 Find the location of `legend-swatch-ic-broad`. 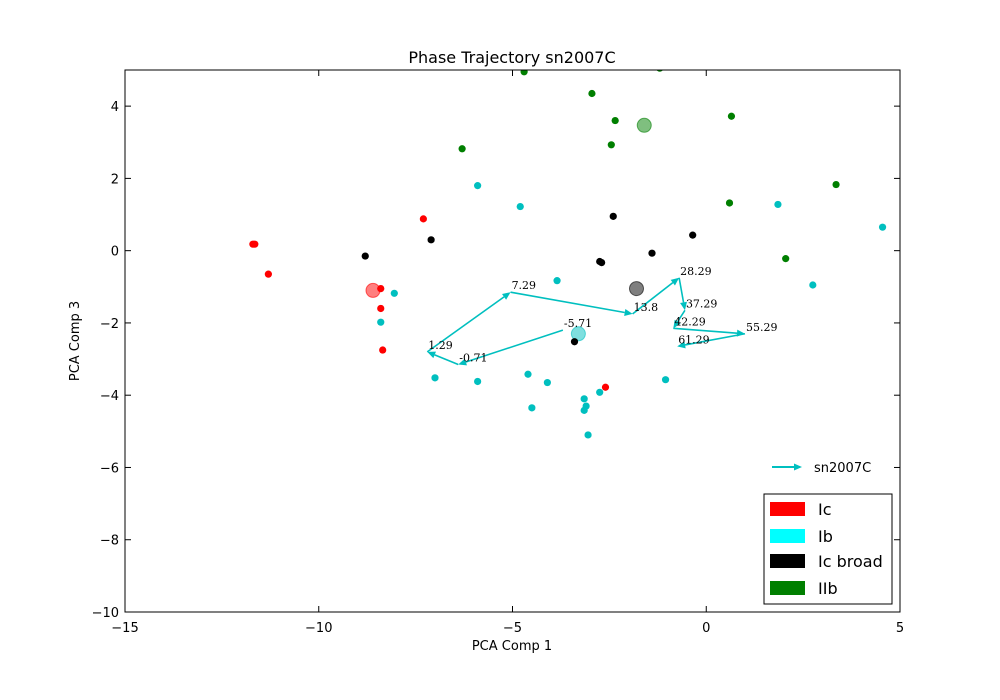

legend-swatch-ic-broad is located at coordinates (787, 561).